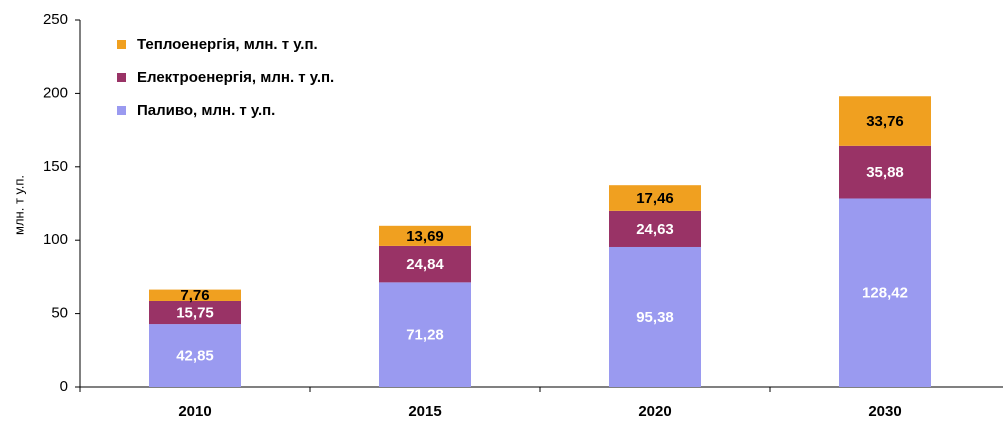 This screenshot has width=1003, height=423. Describe the element at coordinates (64, 386) in the screenshot. I see `y-tick-label: 0` at that location.